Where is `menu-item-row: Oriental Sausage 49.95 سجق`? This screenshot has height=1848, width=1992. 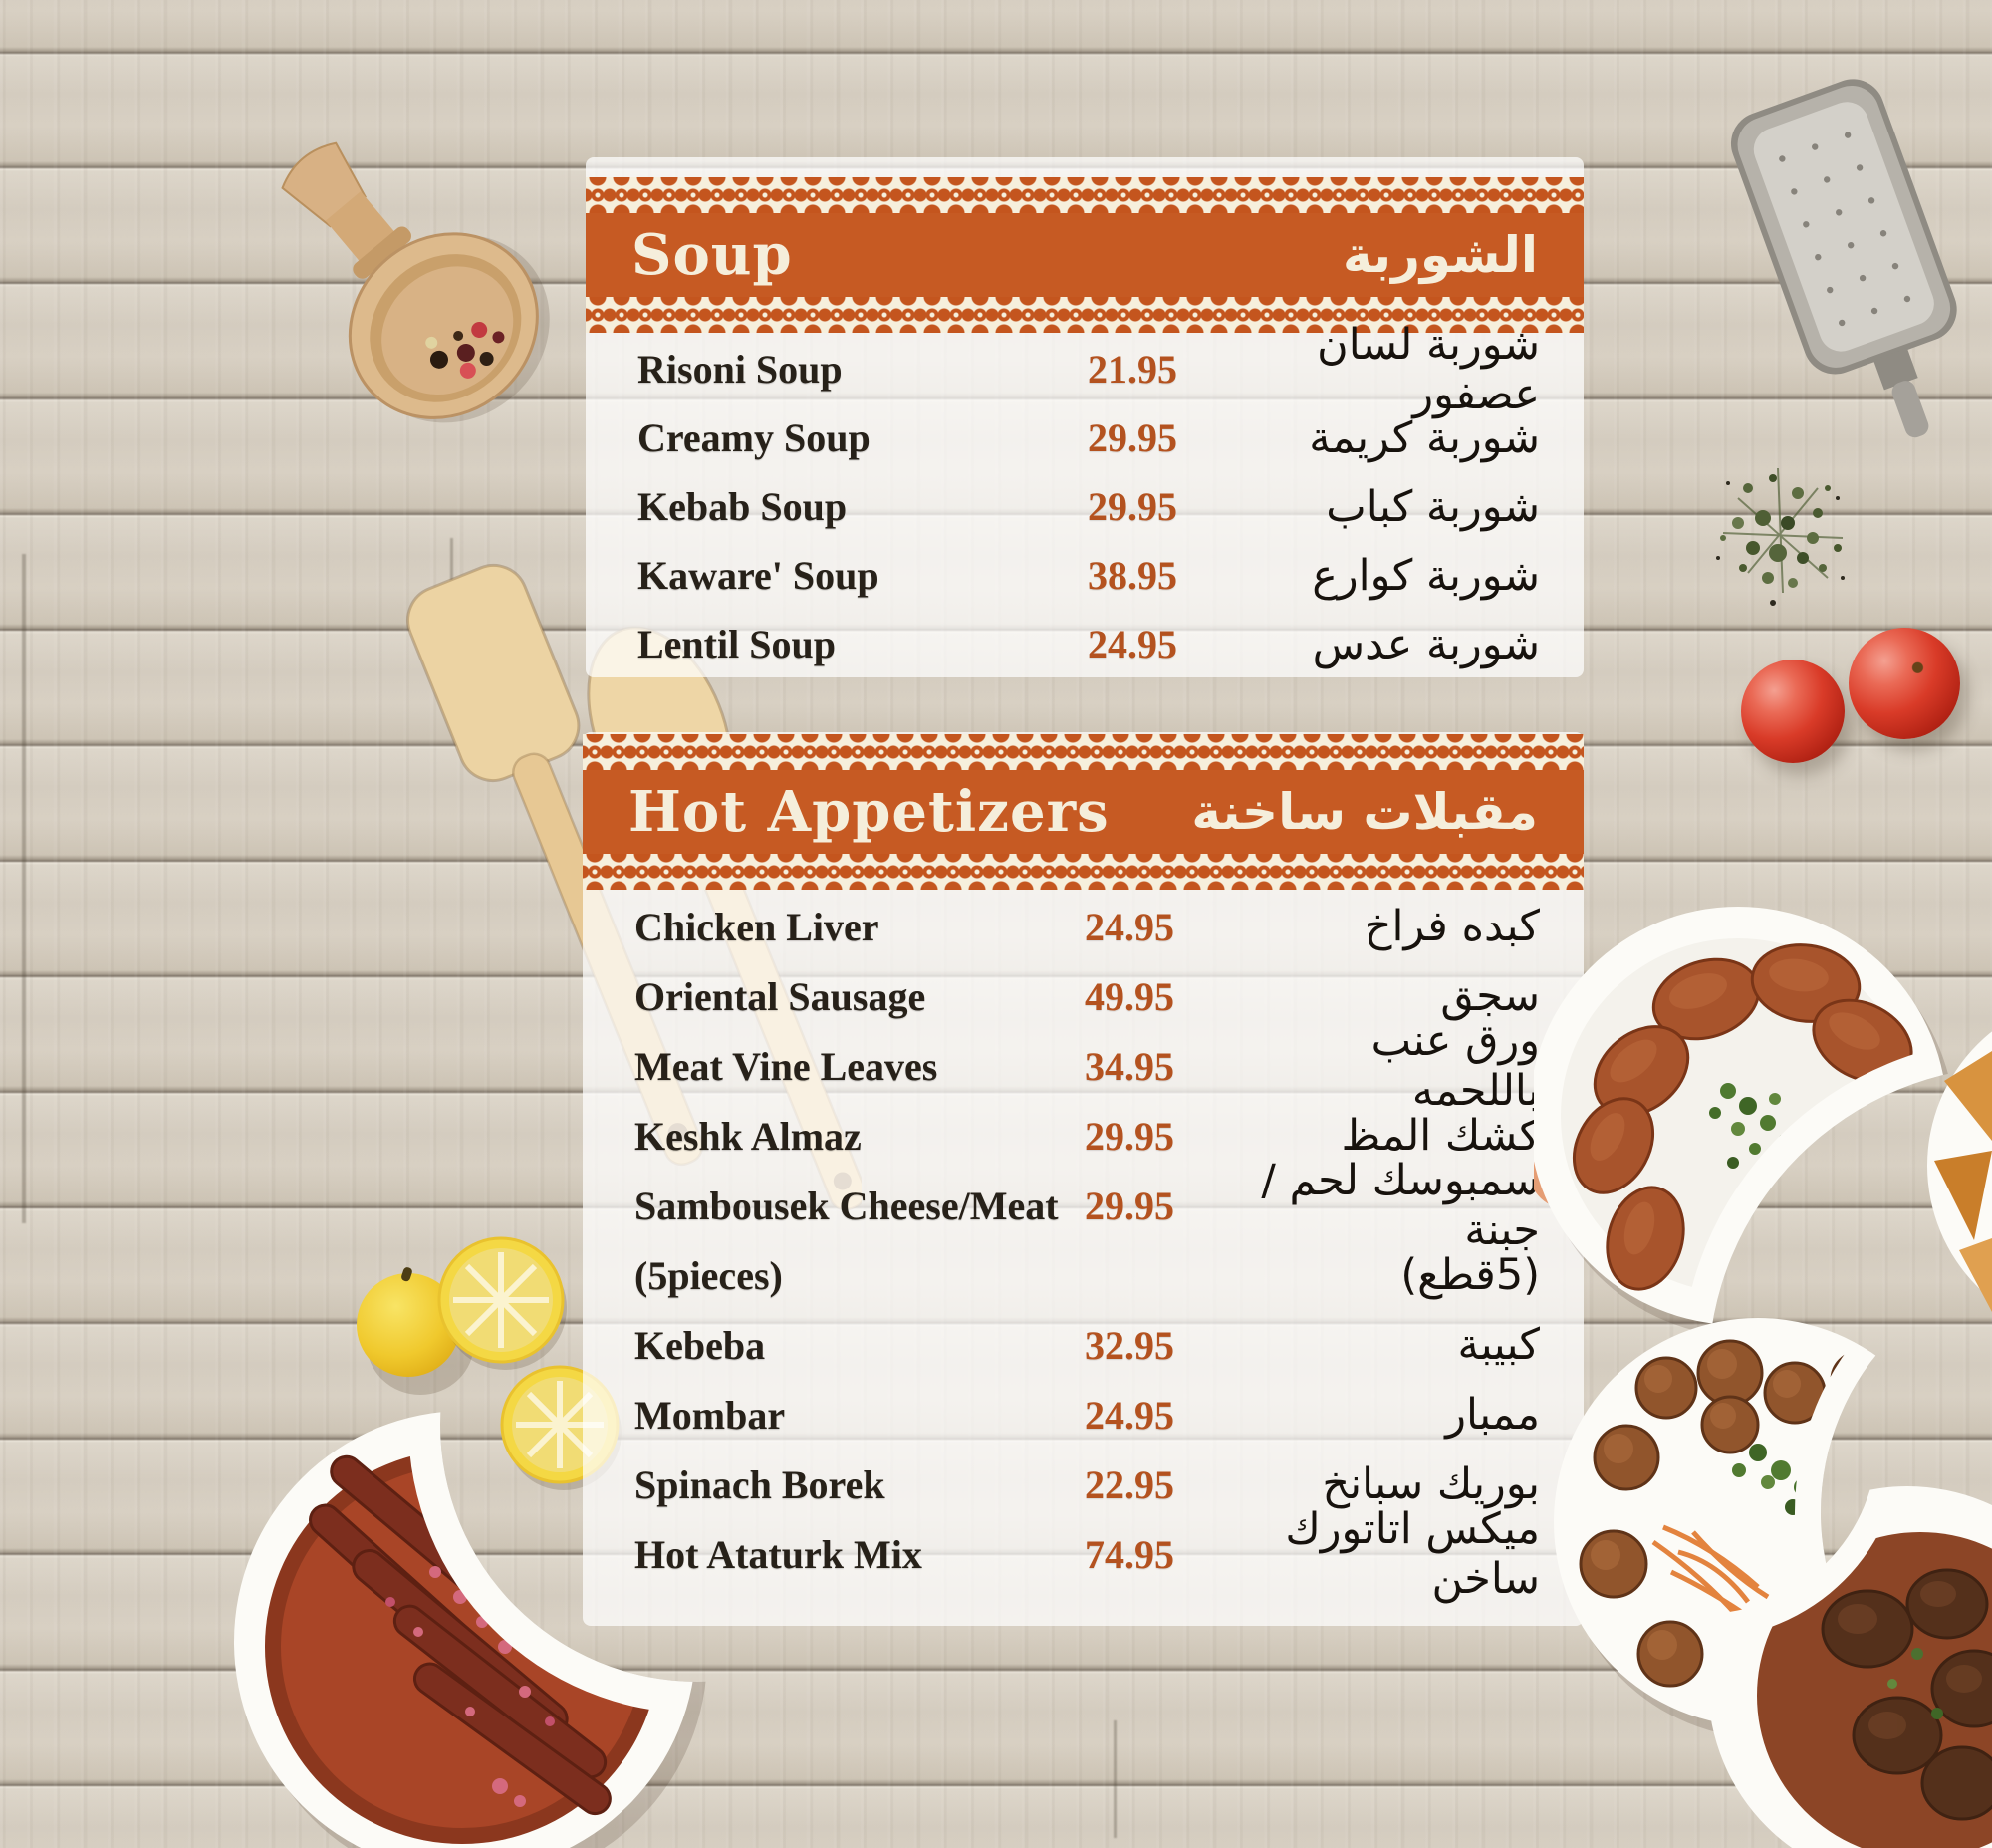 menu-item-row: Oriental Sausage 49.95 سجق is located at coordinates (1084, 996).